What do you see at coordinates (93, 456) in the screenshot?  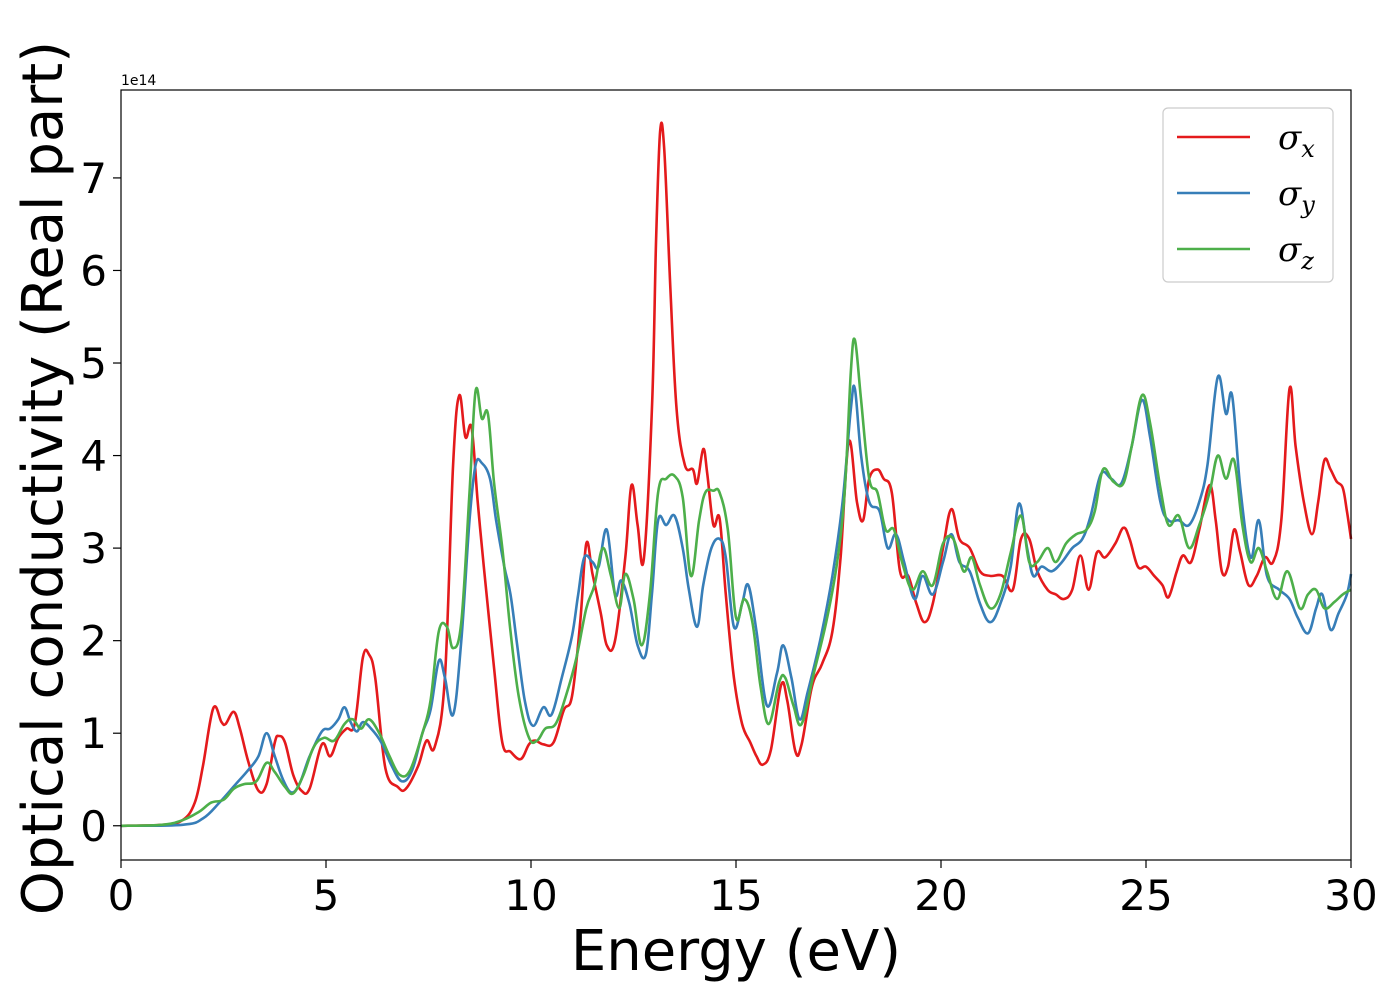 I see `y-tick-label: 4` at bounding box center [93, 456].